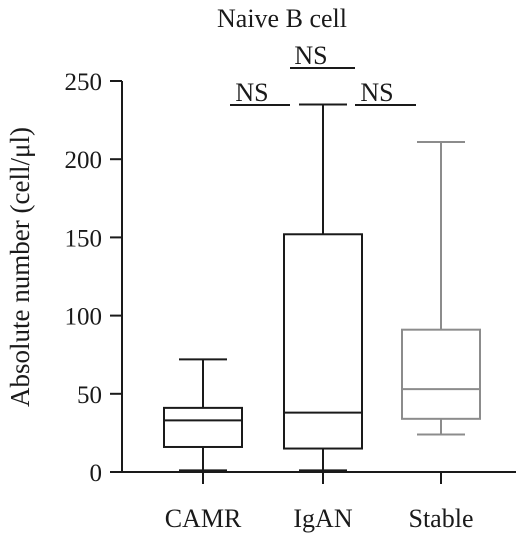 The width and height of the screenshot is (527, 547). Describe the element at coordinates (323, 74) in the screenshot. I see `significance-annotations: NS NS NS` at that location.